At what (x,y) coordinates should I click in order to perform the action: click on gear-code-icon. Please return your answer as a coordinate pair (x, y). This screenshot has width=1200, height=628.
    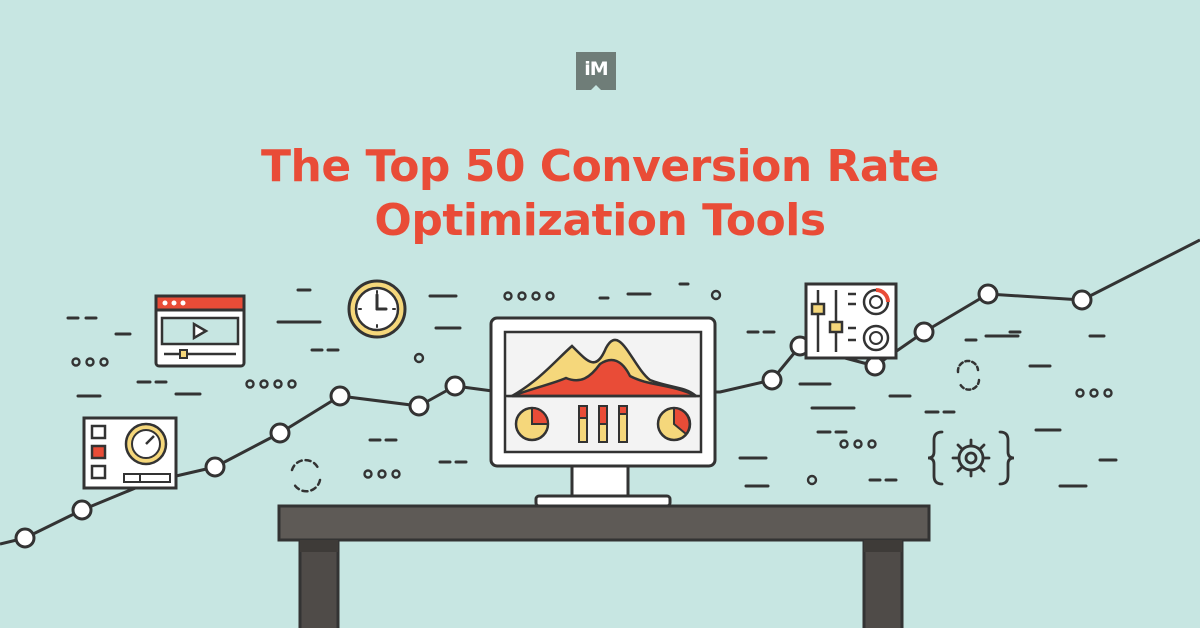
    Looking at the image, I should click on (971, 458).